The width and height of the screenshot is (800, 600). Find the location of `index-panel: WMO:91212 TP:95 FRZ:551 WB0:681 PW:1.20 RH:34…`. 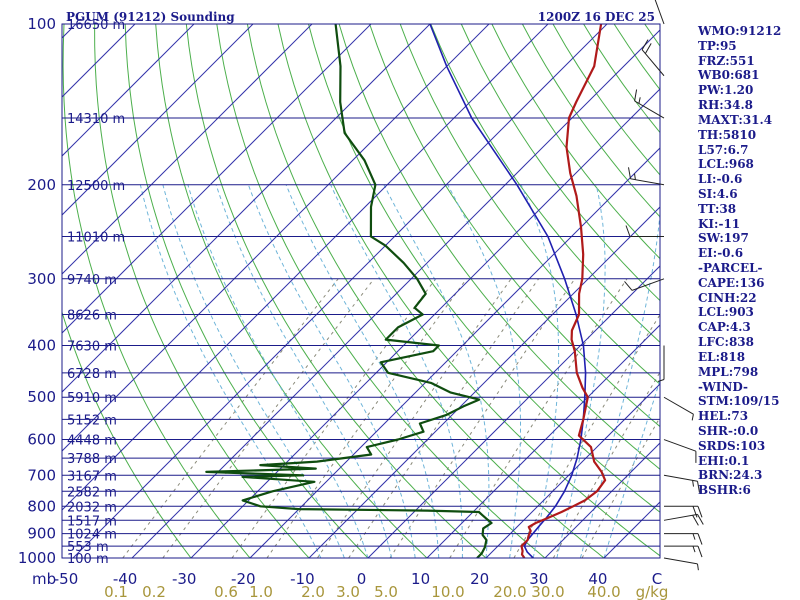

index-panel: WMO:91212 TP:95 FRZ:551 WB0:681 PW:1.20 RH:34… is located at coordinates (748, 261).